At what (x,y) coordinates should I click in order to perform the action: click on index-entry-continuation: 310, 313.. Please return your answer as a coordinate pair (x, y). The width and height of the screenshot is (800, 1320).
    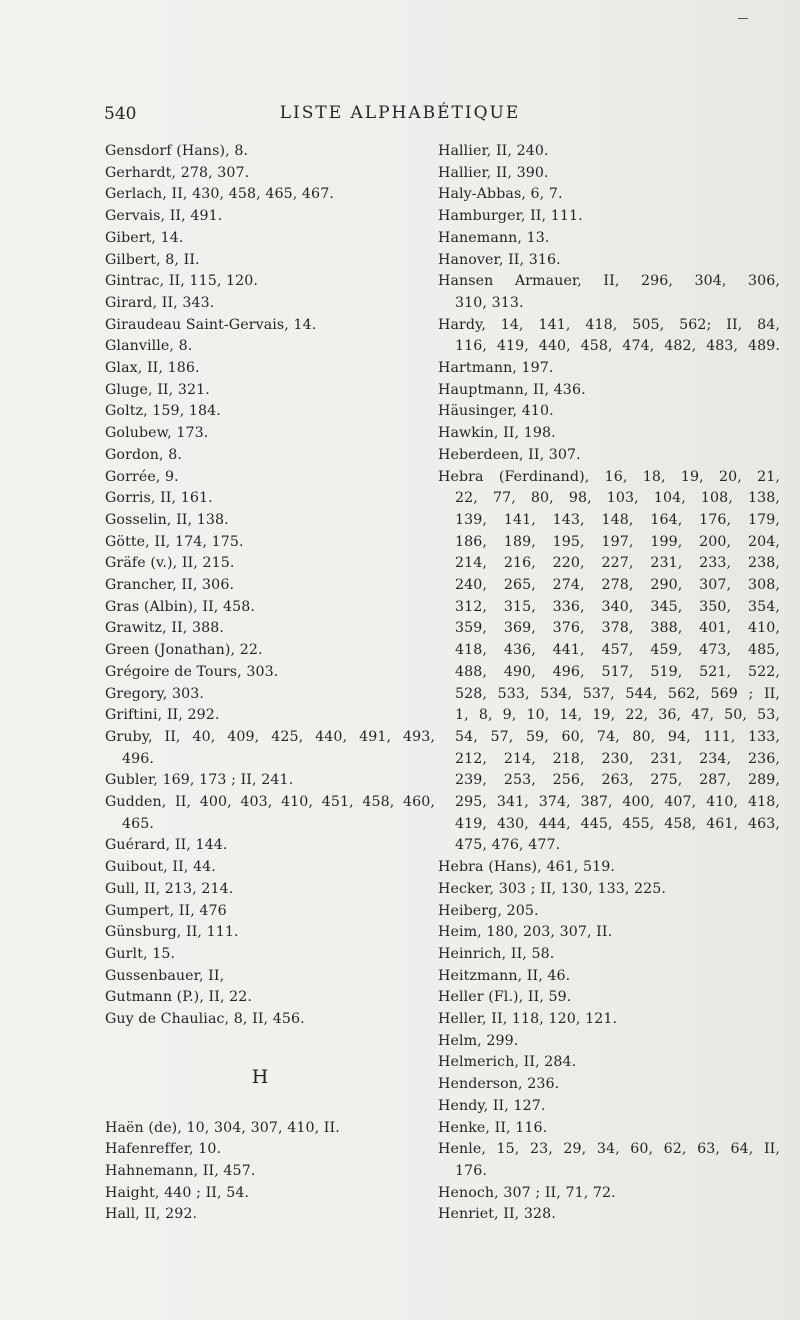
    Looking at the image, I should click on (489, 302).